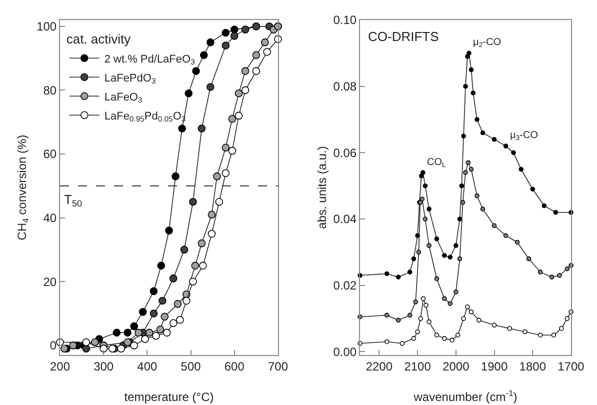  What do you see at coordinates (345, 87) in the screenshot?
I see `y-tick-label: 0.08` at bounding box center [345, 87].